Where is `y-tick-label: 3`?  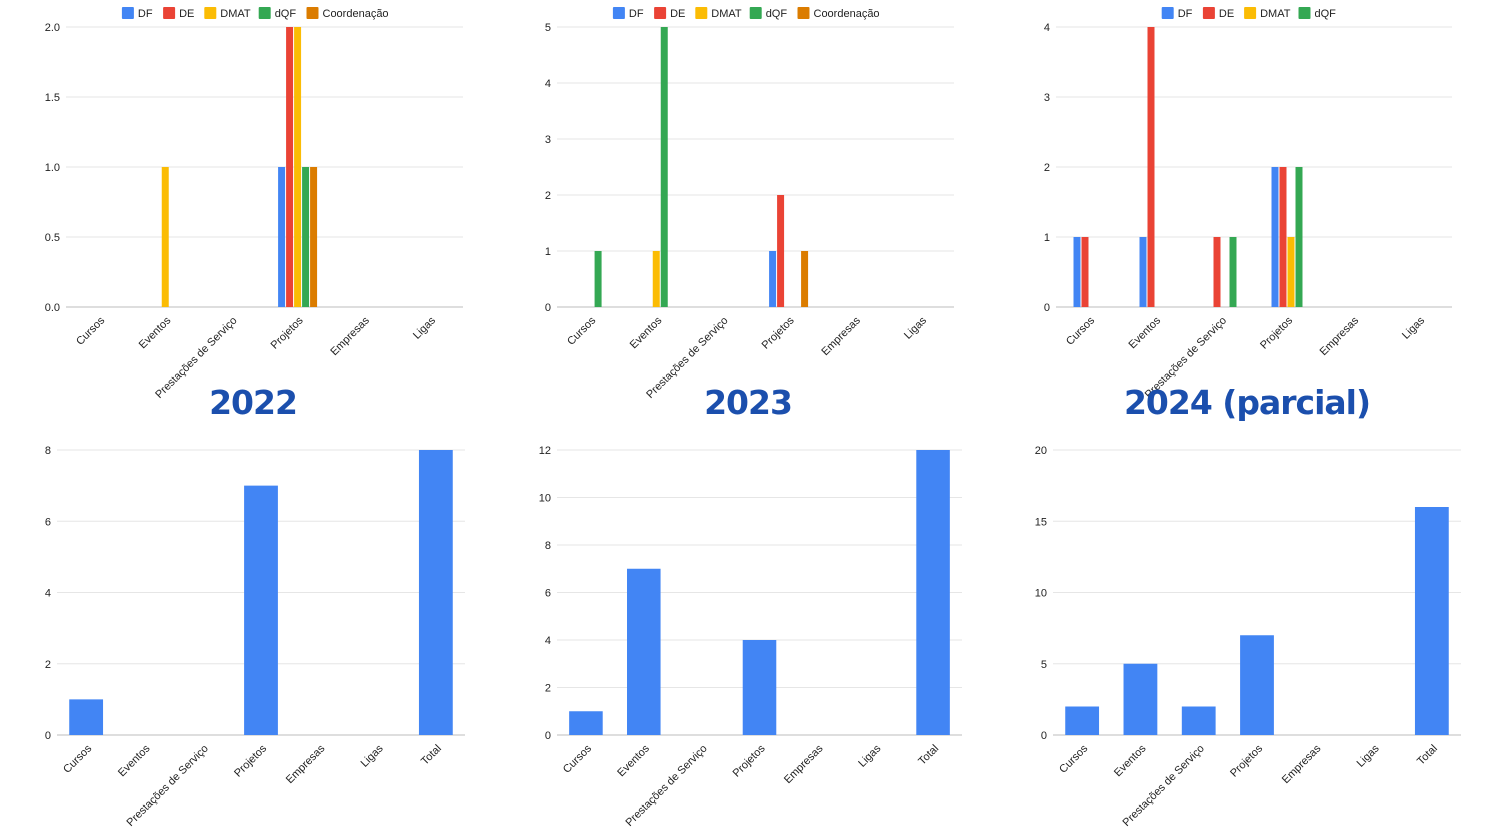 y-tick-label: 3 is located at coordinates (1047, 98).